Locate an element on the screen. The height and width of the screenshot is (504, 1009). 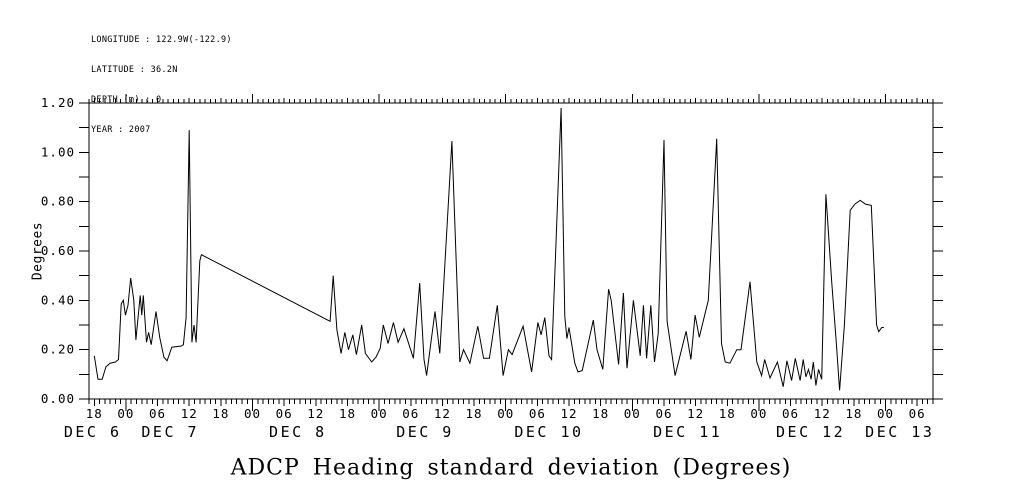
y-tick-label: 1.20 is located at coordinates (58, 102).